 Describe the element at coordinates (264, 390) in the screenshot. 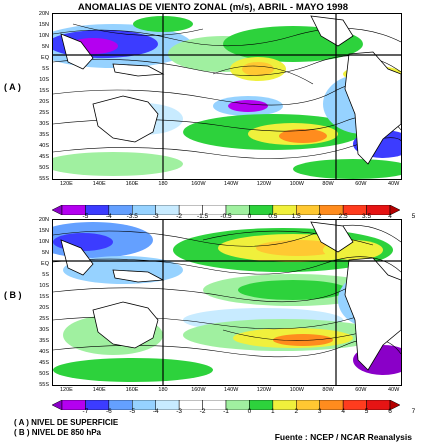

I see `panel-b-lon-label: 120W` at that location.